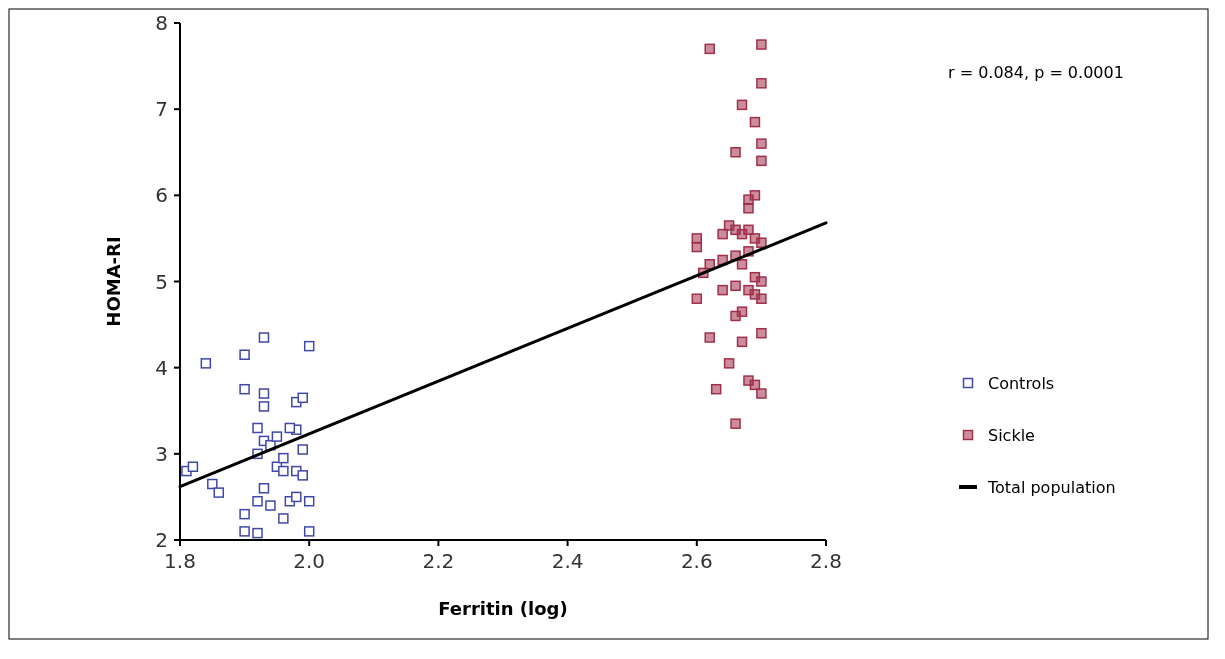  Describe the element at coordinates (161, 540) in the screenshot. I see `y-tick-label: 2` at that location.